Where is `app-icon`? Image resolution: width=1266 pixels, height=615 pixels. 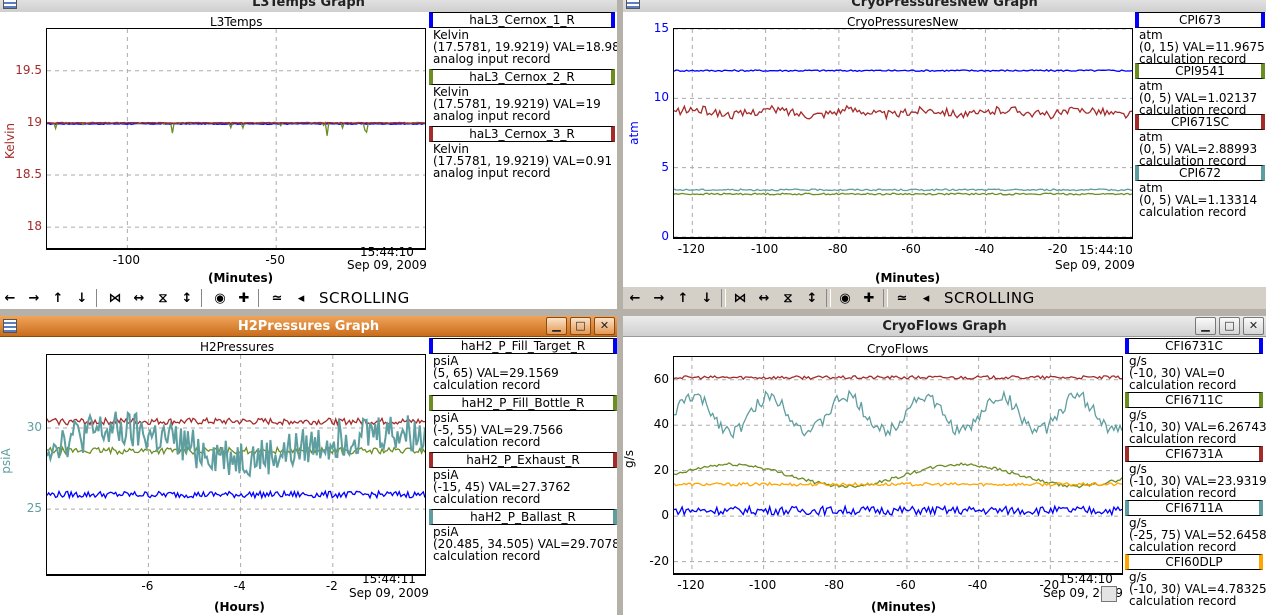 app-icon is located at coordinates (633, 4).